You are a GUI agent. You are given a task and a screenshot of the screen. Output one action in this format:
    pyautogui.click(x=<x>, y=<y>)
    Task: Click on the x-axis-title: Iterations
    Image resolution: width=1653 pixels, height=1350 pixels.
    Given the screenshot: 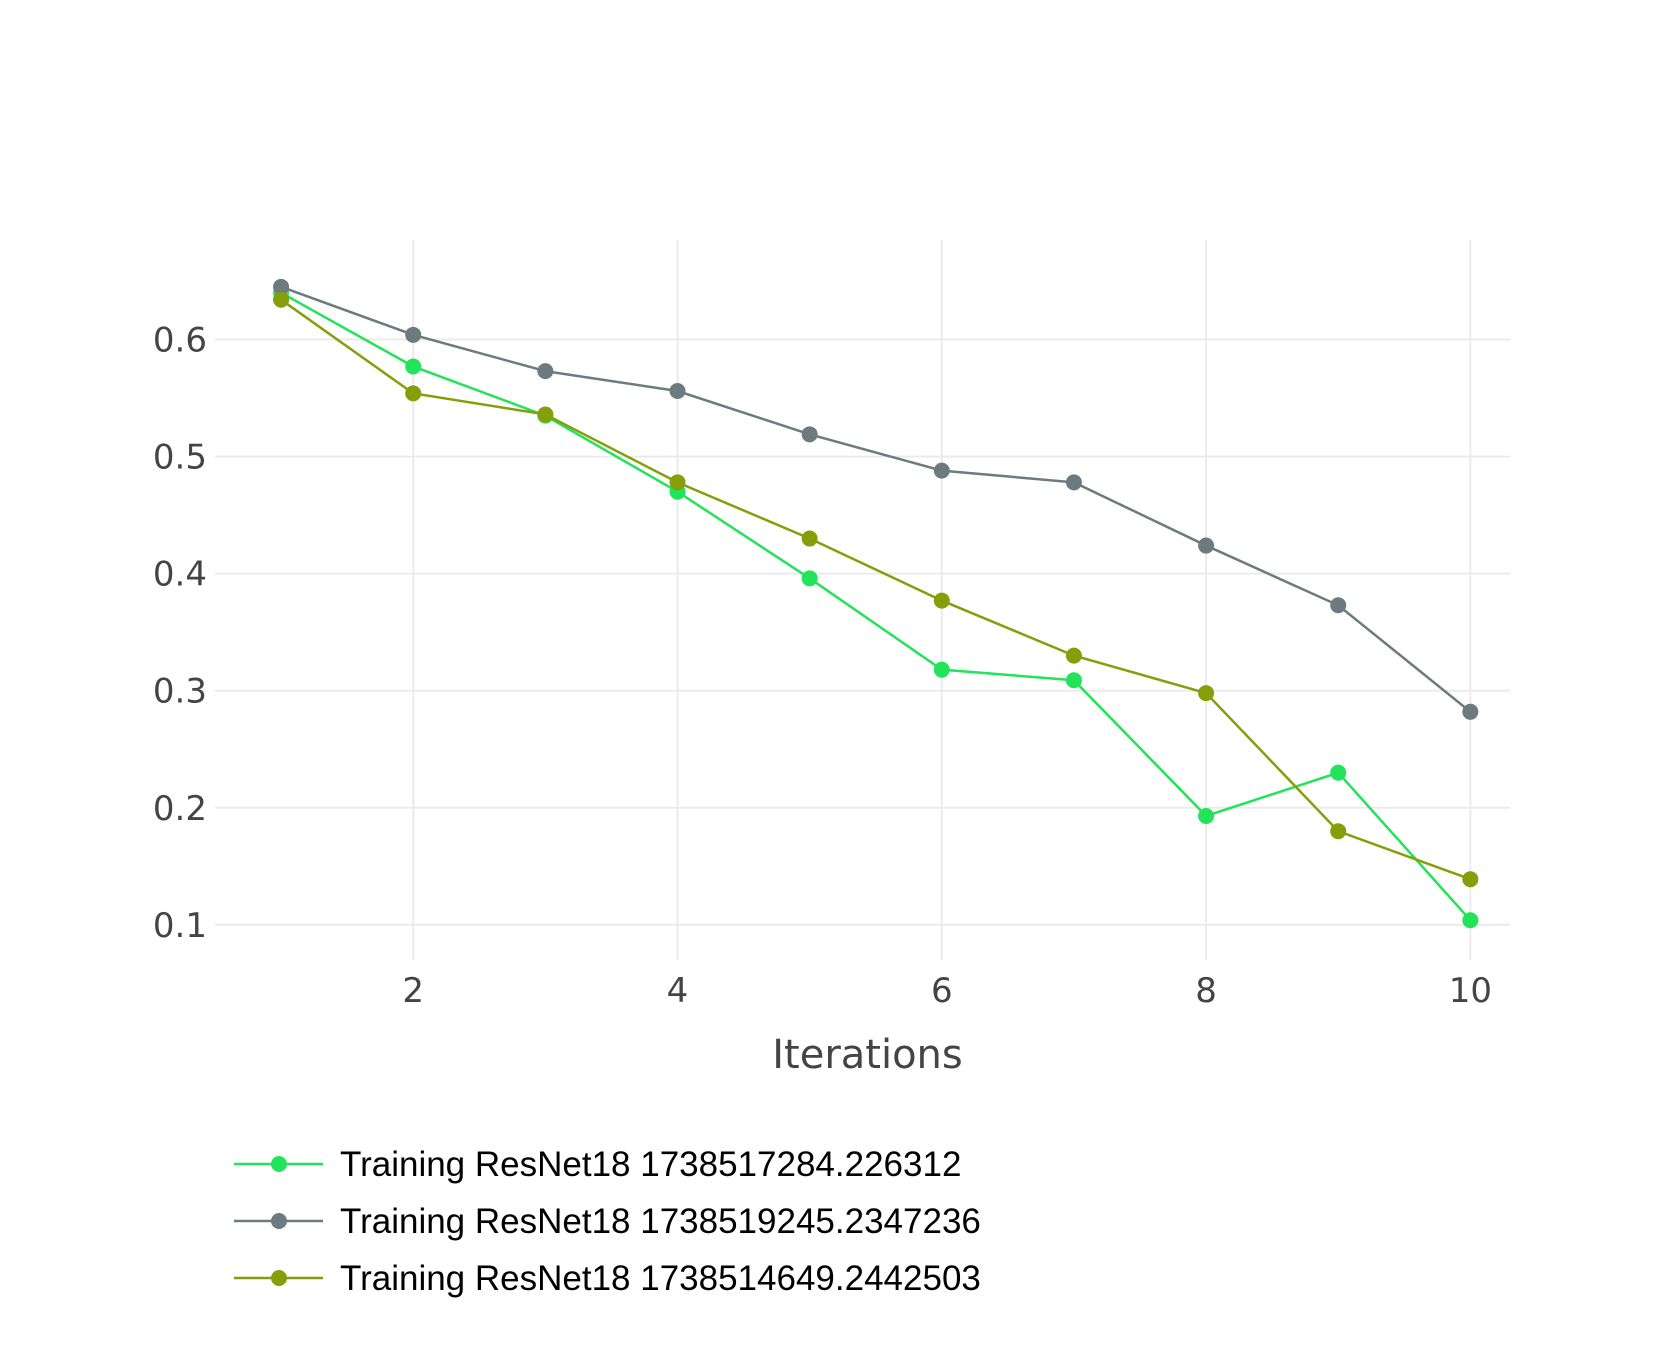 What is the action you would take?
    pyautogui.click(x=867, y=1055)
    